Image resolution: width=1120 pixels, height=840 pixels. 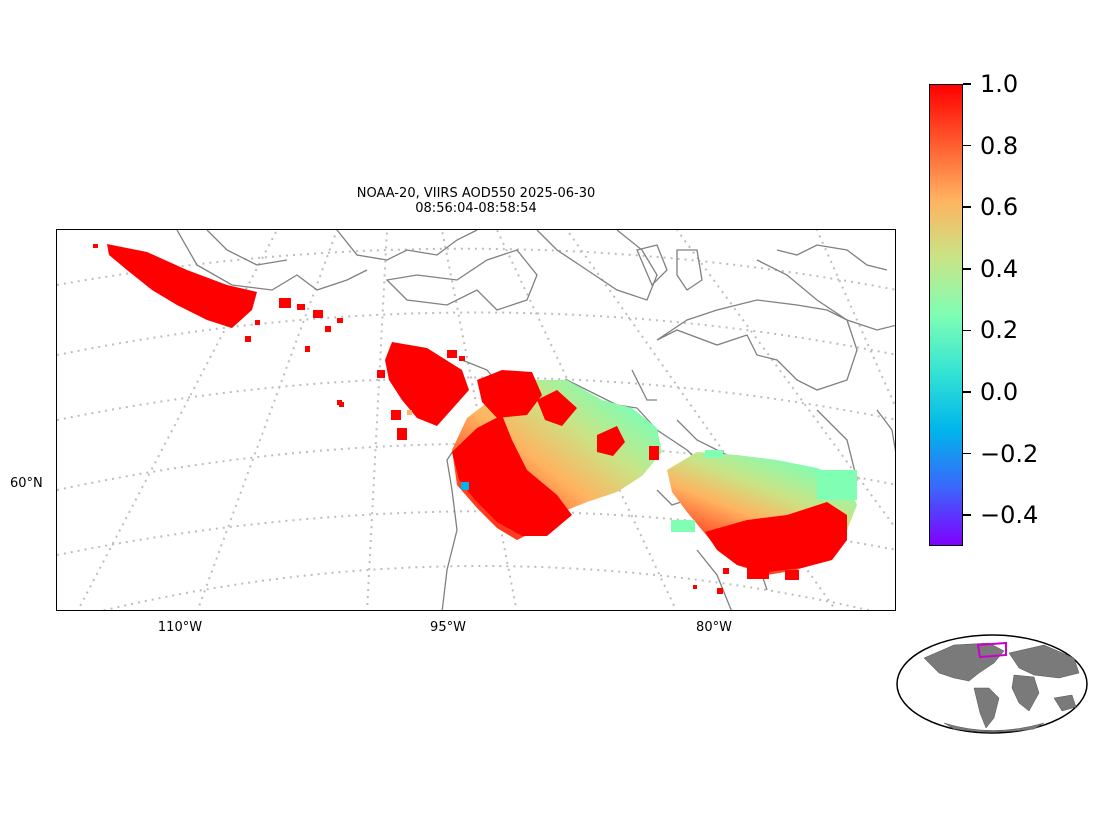 I want to click on colorbar-tick-label: 0.6, so click(x=999, y=207).